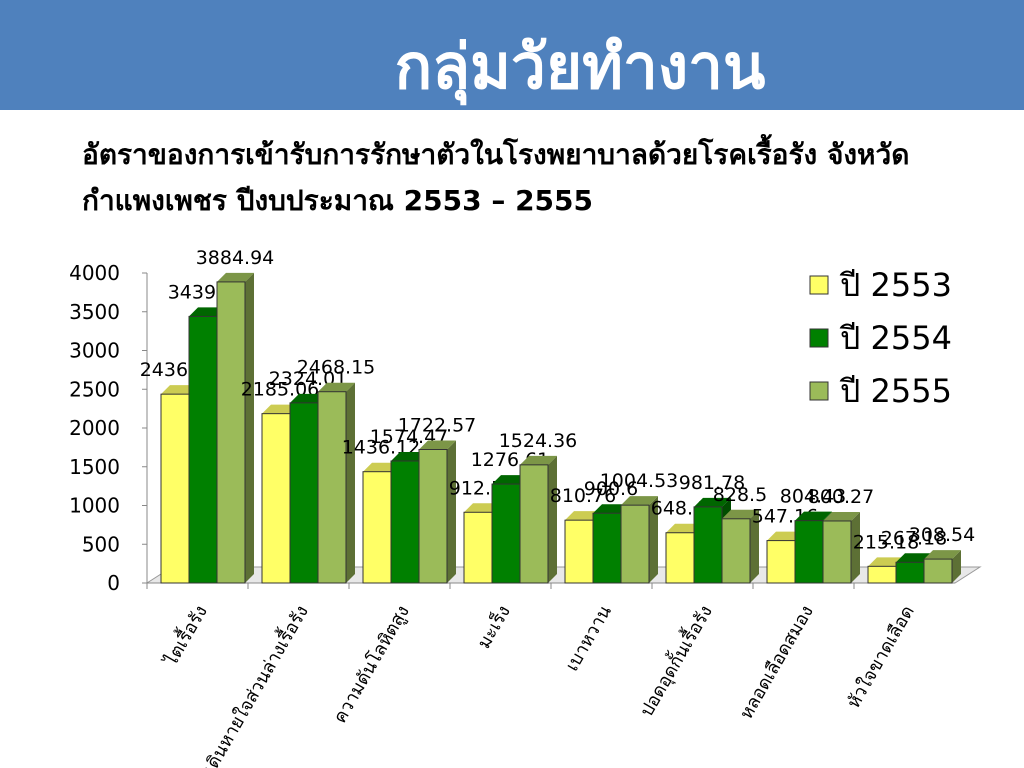 The image size is (1024, 768). Describe the element at coordinates (895, 391) in the screenshot. I see `legend-label: ปี 2555` at that location.